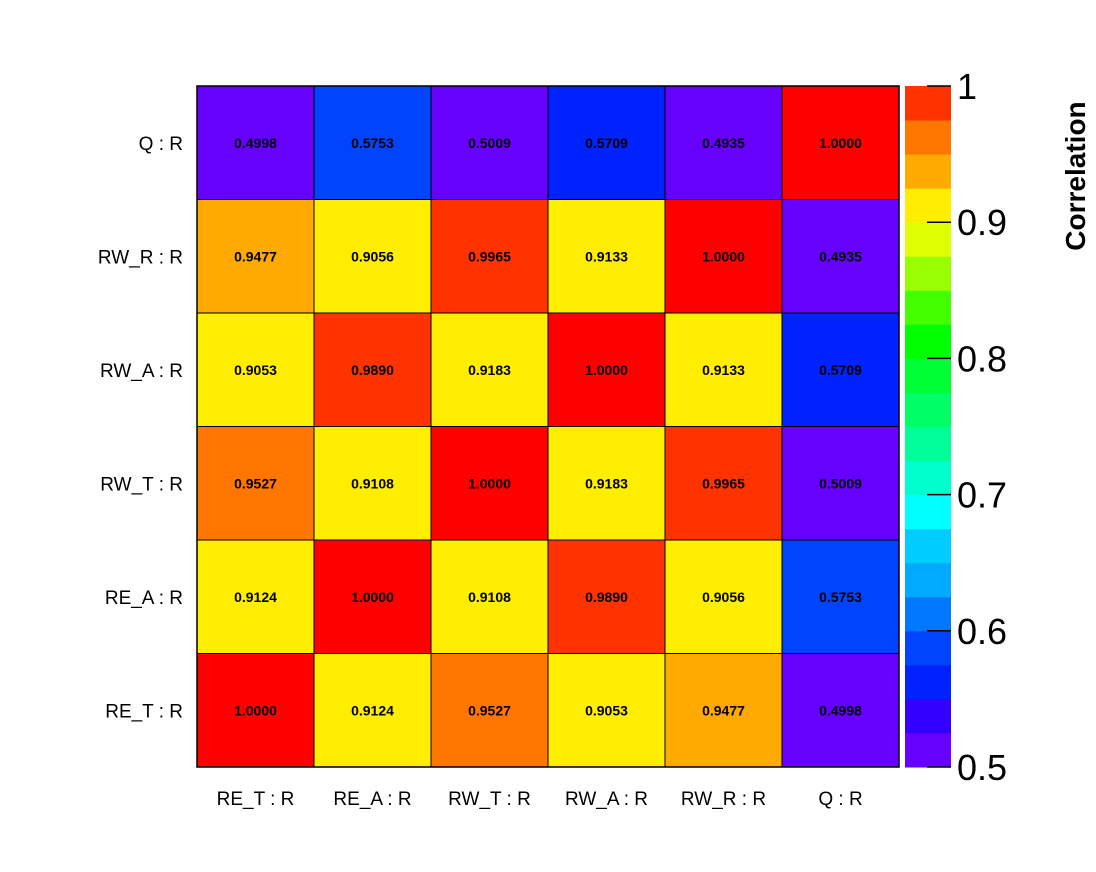 The height and width of the screenshot is (872, 1096). What do you see at coordinates (141, 371) in the screenshot?
I see `y-axis-label: RW_A : R` at bounding box center [141, 371].